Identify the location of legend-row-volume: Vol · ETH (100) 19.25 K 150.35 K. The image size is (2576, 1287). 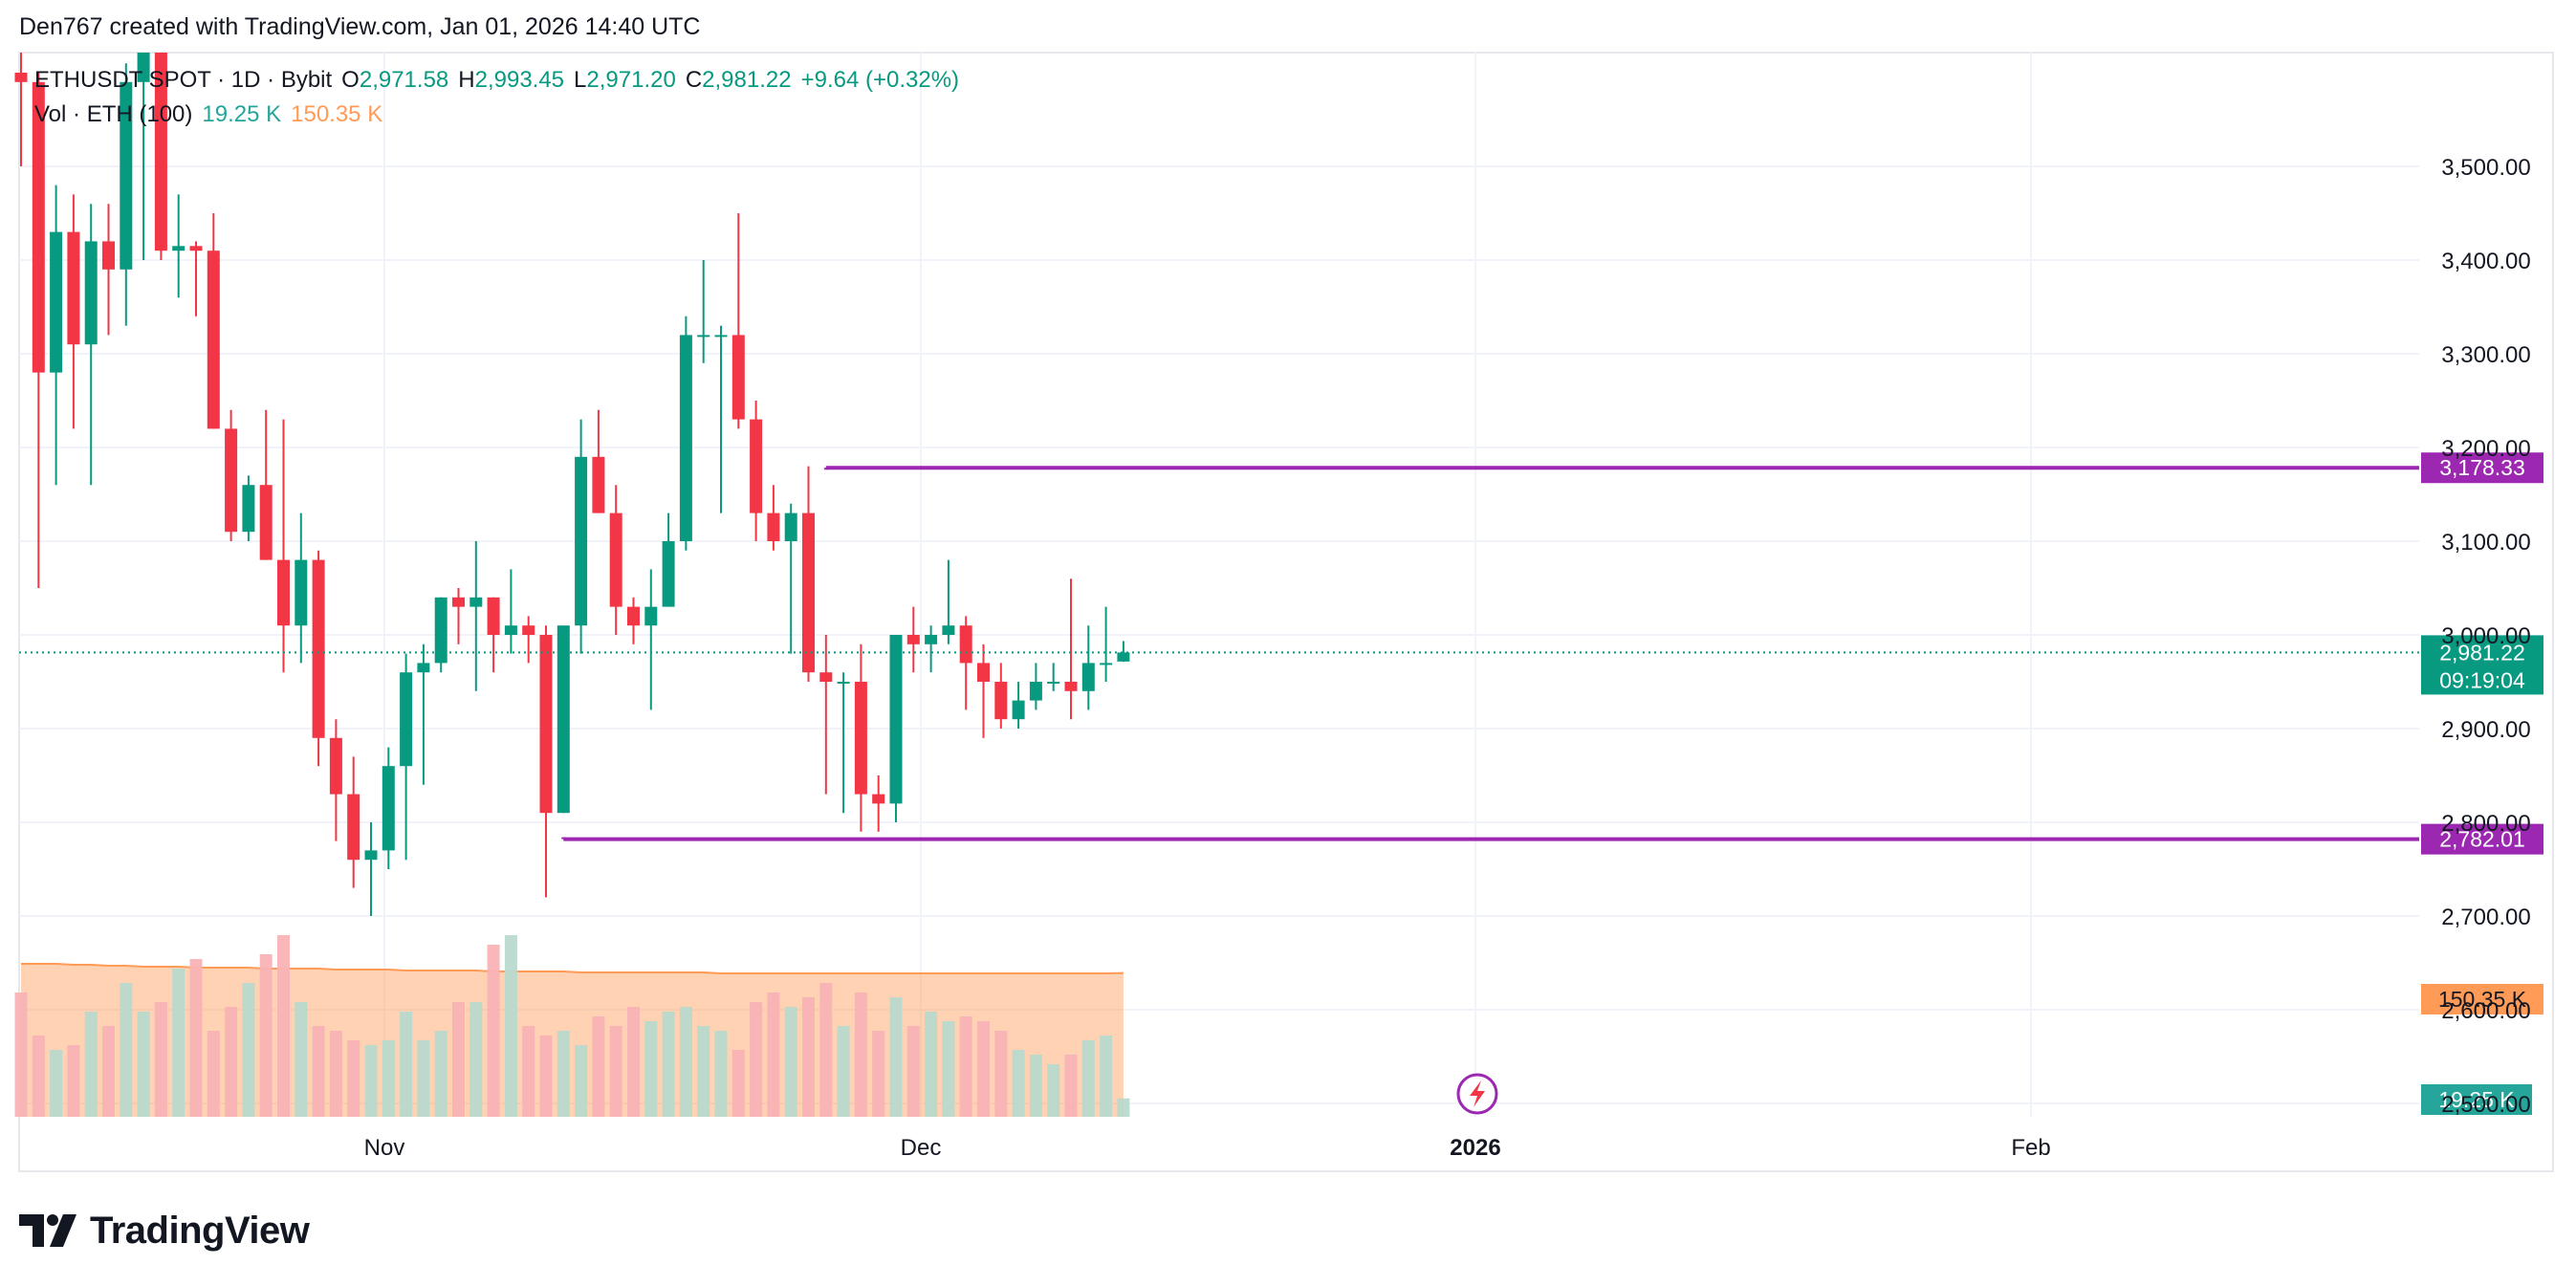
(213, 115).